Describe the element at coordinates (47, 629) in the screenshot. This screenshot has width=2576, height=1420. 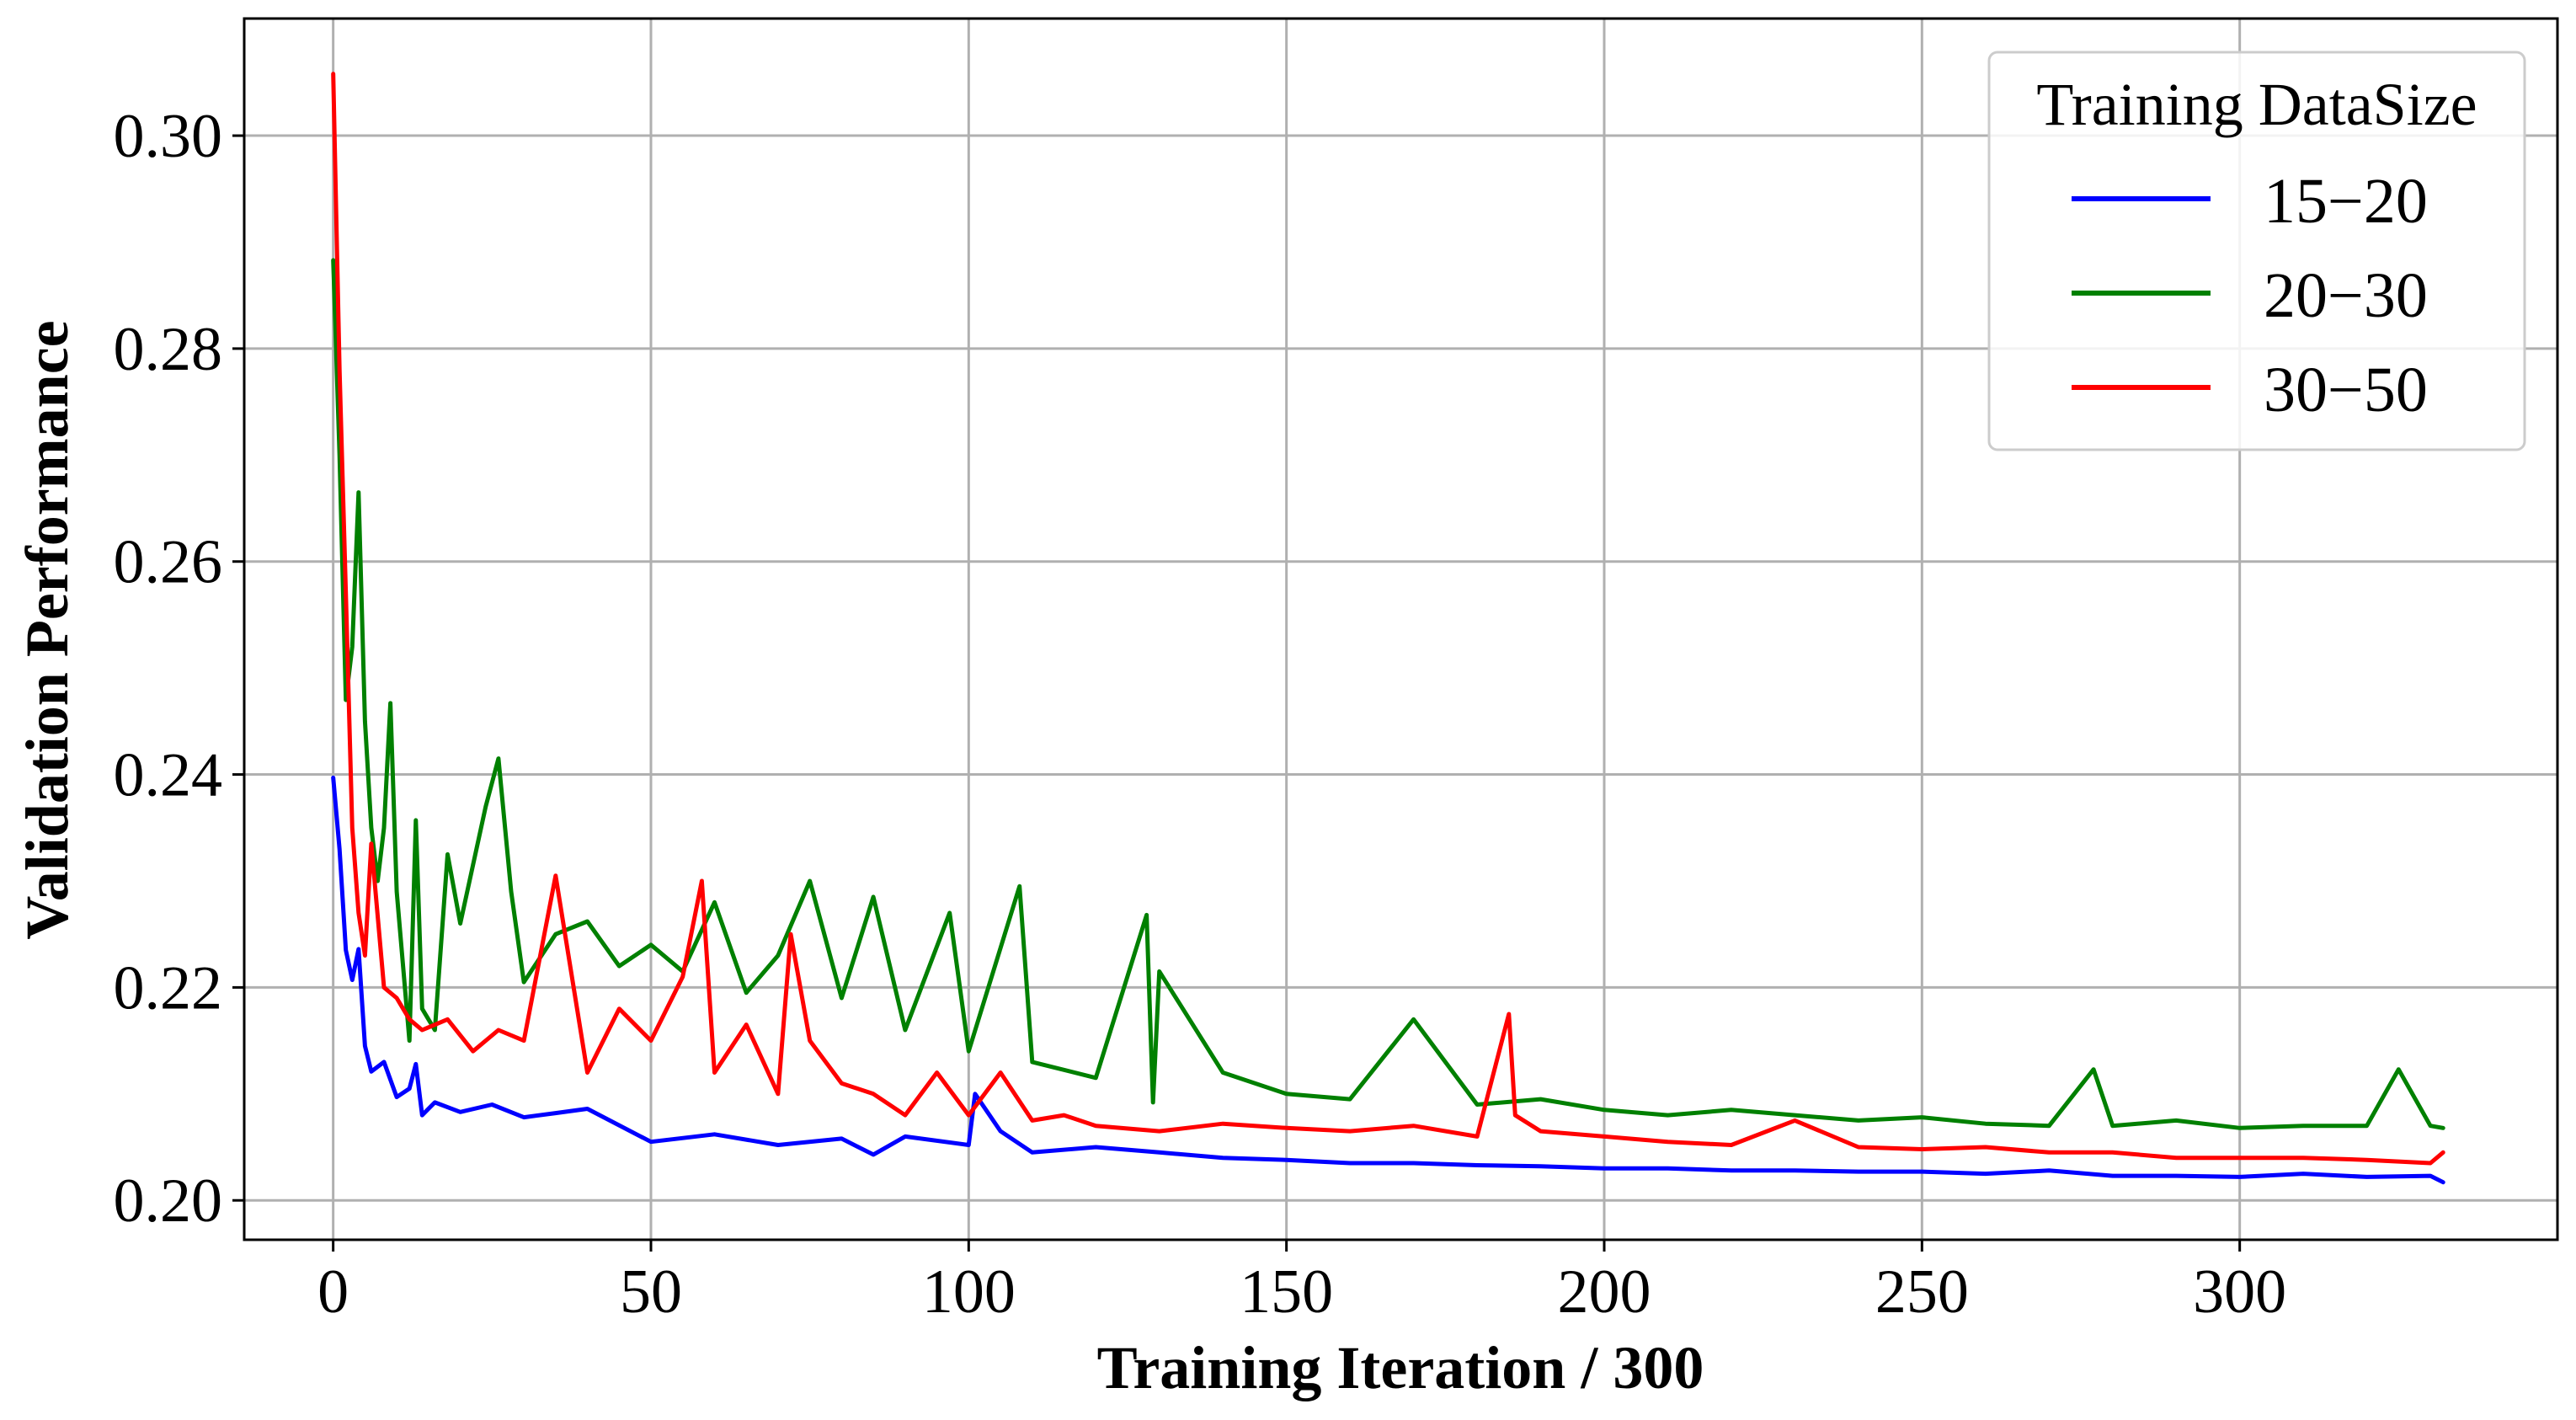
I see `y-axis-title: Validation Performance` at that location.